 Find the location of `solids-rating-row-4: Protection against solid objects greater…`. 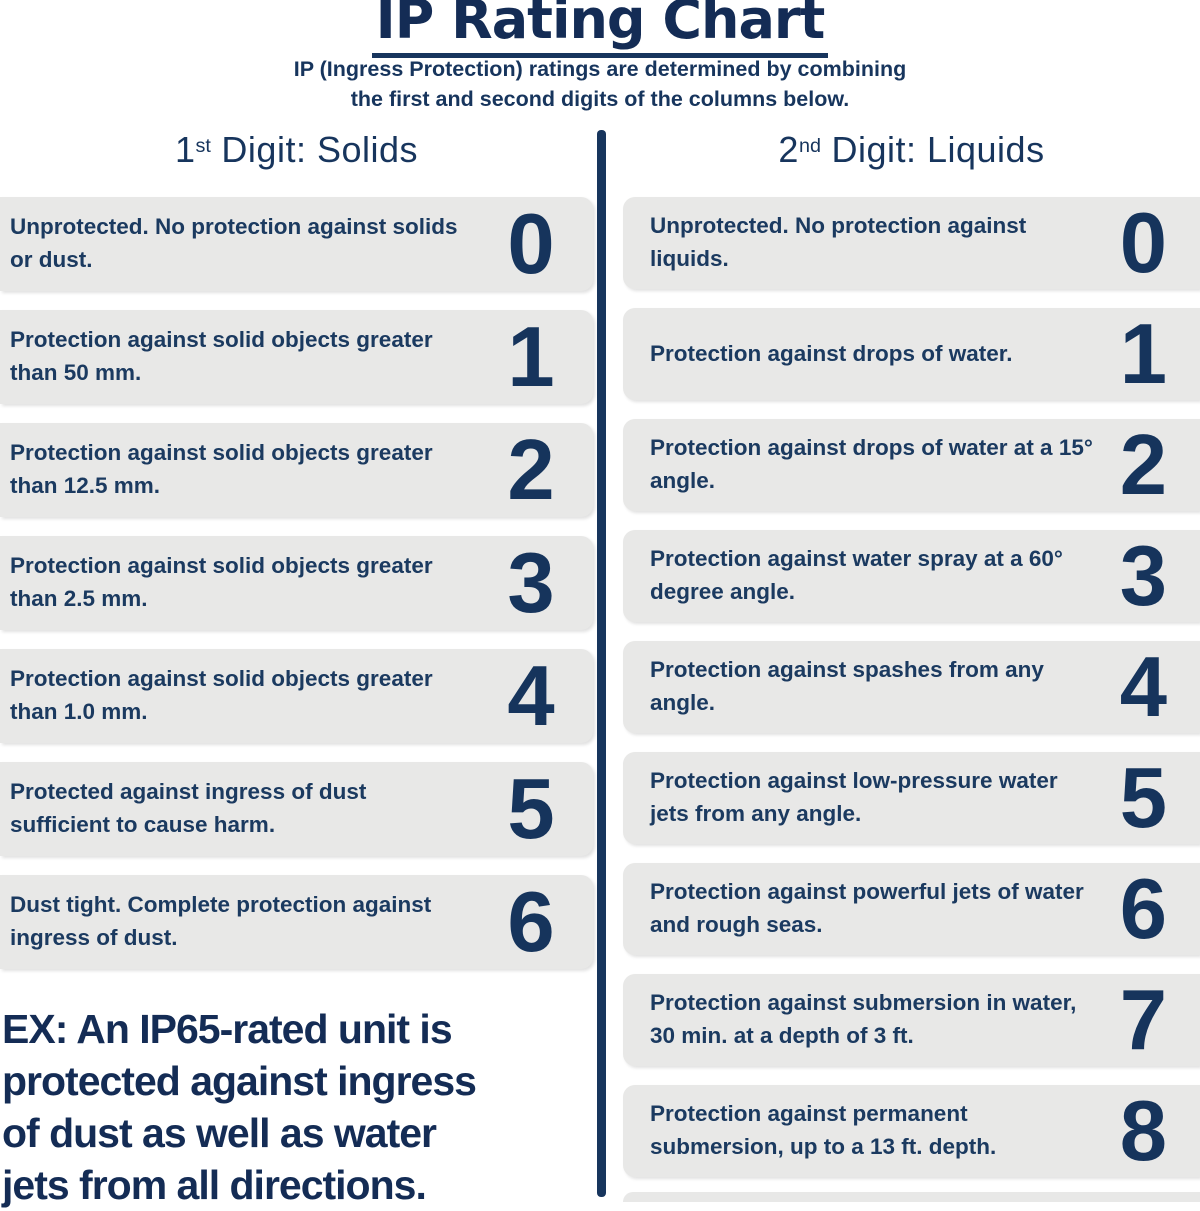

solids-rating-row-4: Protection against solid objects greater… is located at coordinates (296, 696).